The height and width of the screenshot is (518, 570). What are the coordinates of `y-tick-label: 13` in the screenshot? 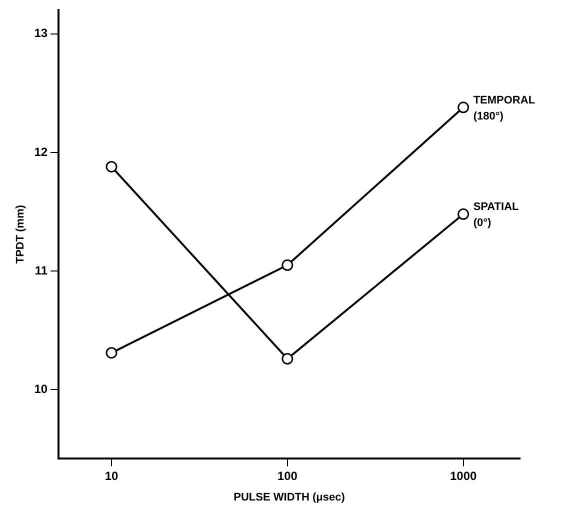 It's located at (41, 33).